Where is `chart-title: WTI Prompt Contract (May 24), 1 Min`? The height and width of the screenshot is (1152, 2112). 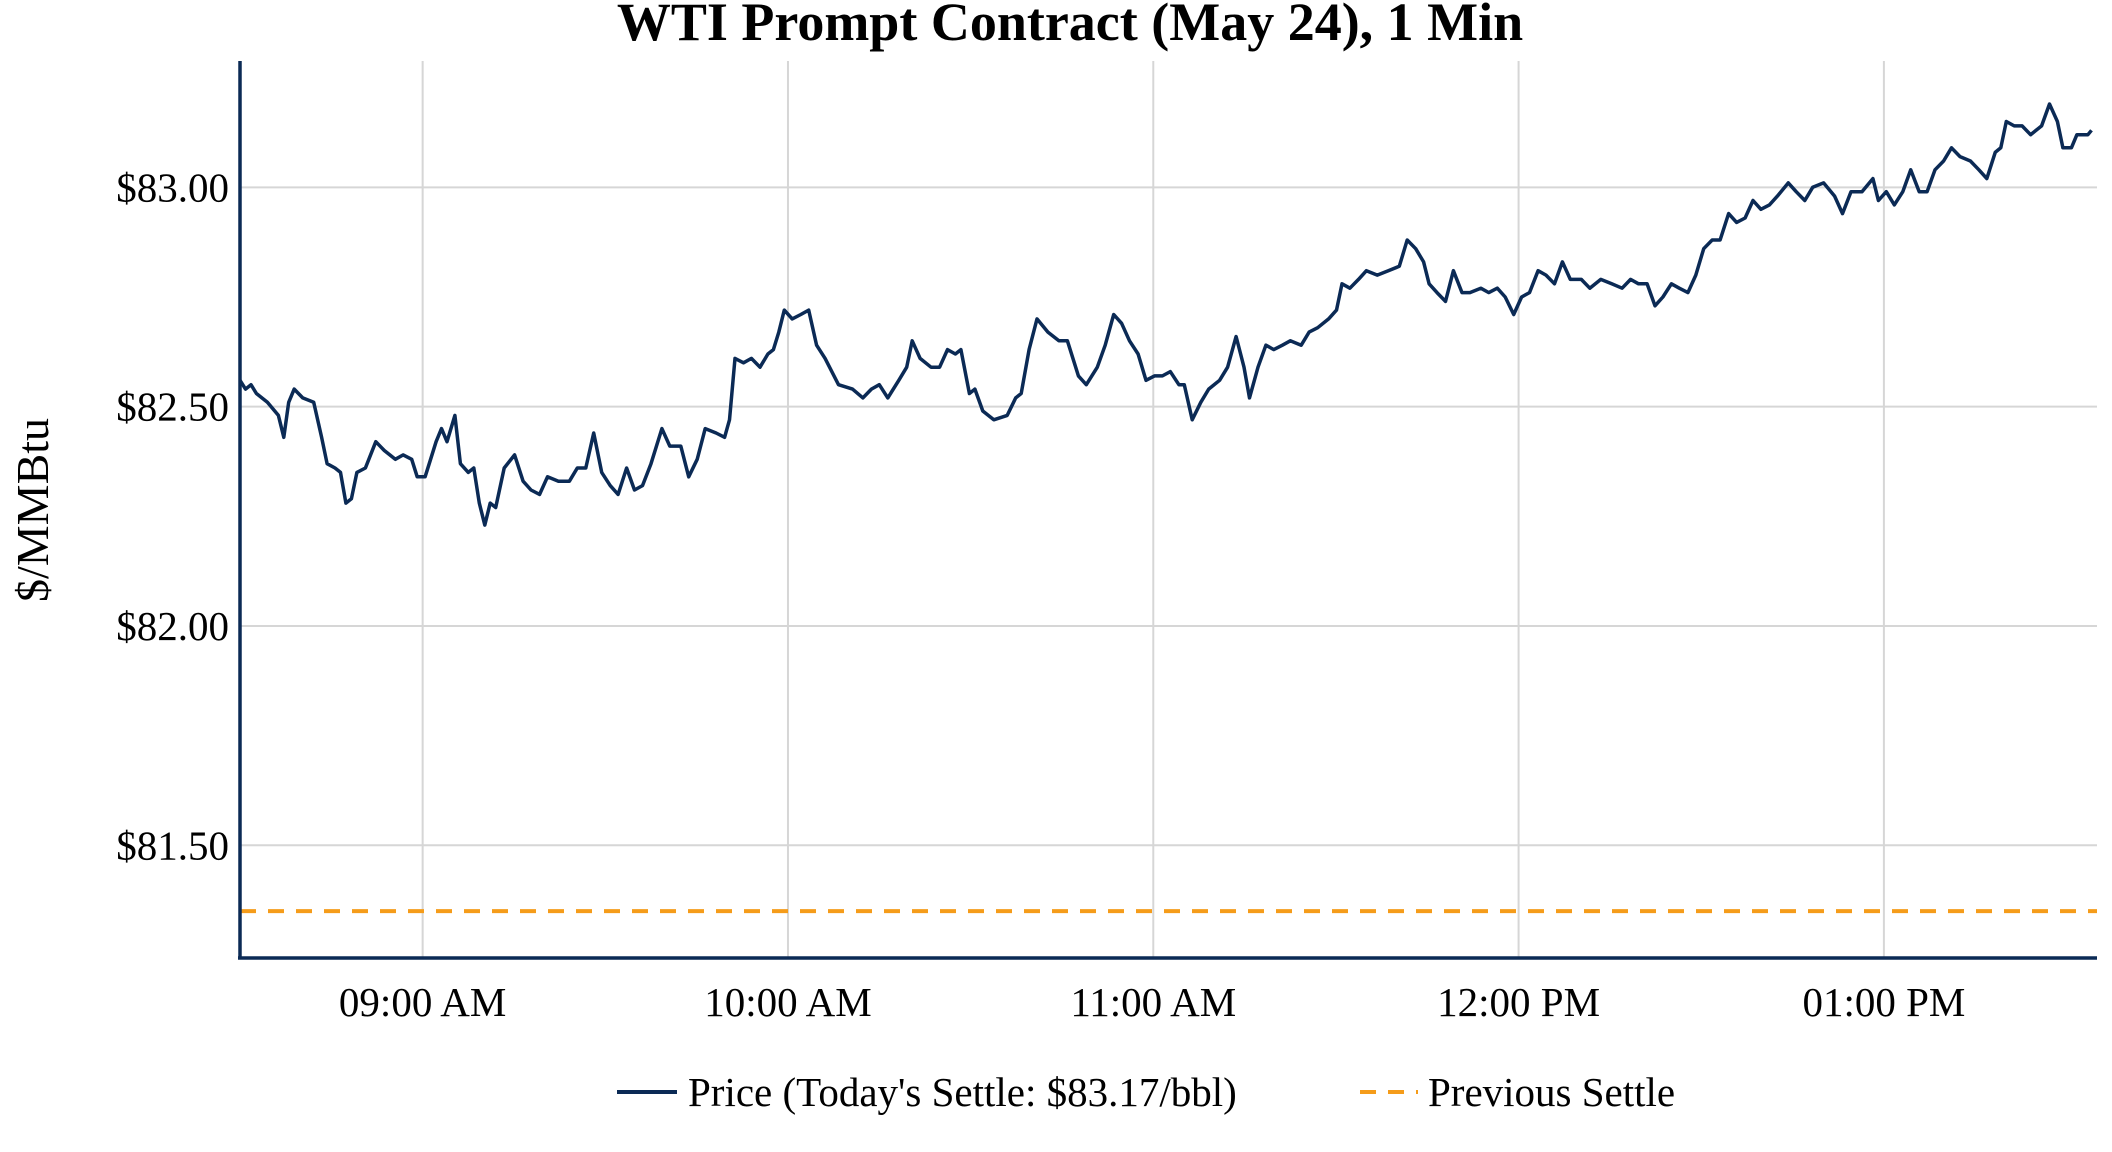
chart-title: WTI Prompt Contract (May 24), 1 Min is located at coordinates (1070, 26).